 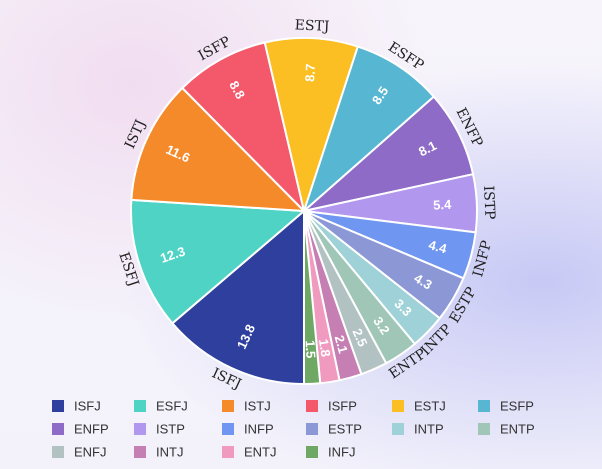 What do you see at coordinates (312, 298) in the screenshot?
I see `pie-slice-infj` at bounding box center [312, 298].